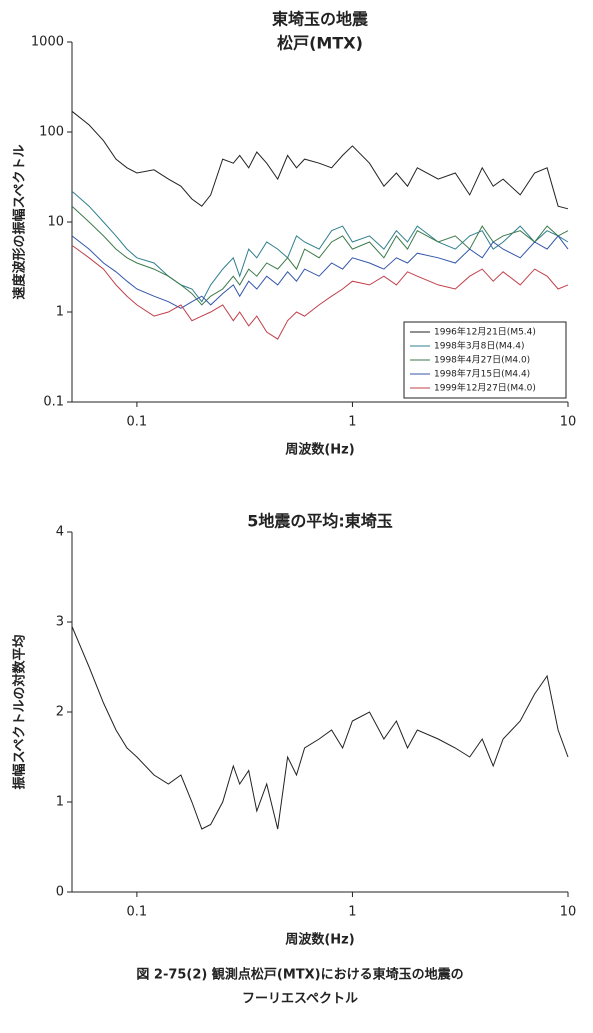 This screenshot has width=593, height=1033. What do you see at coordinates (20, 221) in the screenshot?
I see `y-axis-label: 速度波形の振幅スペクトル` at bounding box center [20, 221].